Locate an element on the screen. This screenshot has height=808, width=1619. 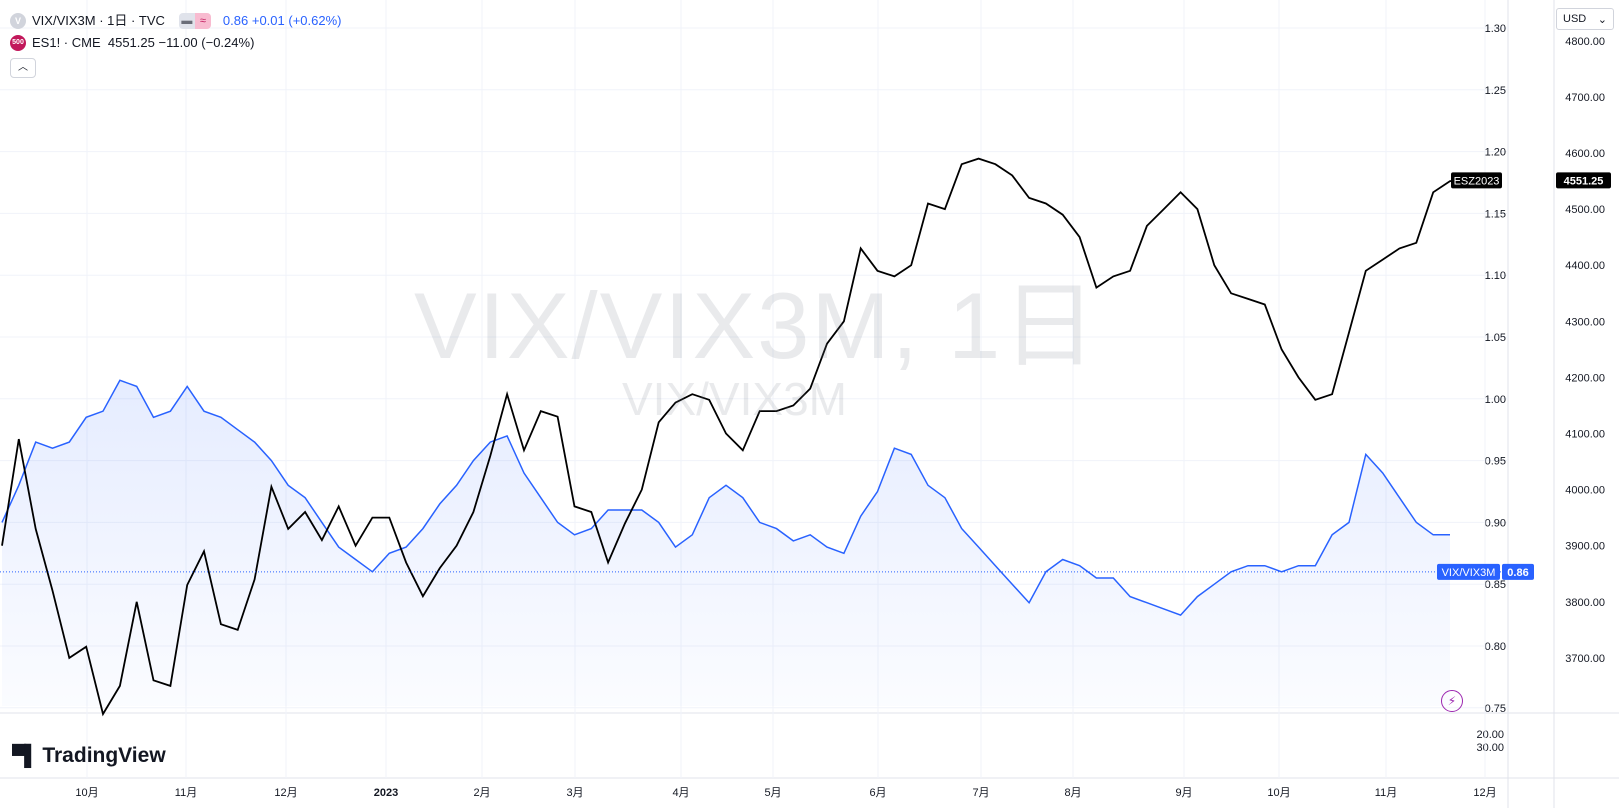
compare-toggle: ▬ ≈ is located at coordinates (194, 21).